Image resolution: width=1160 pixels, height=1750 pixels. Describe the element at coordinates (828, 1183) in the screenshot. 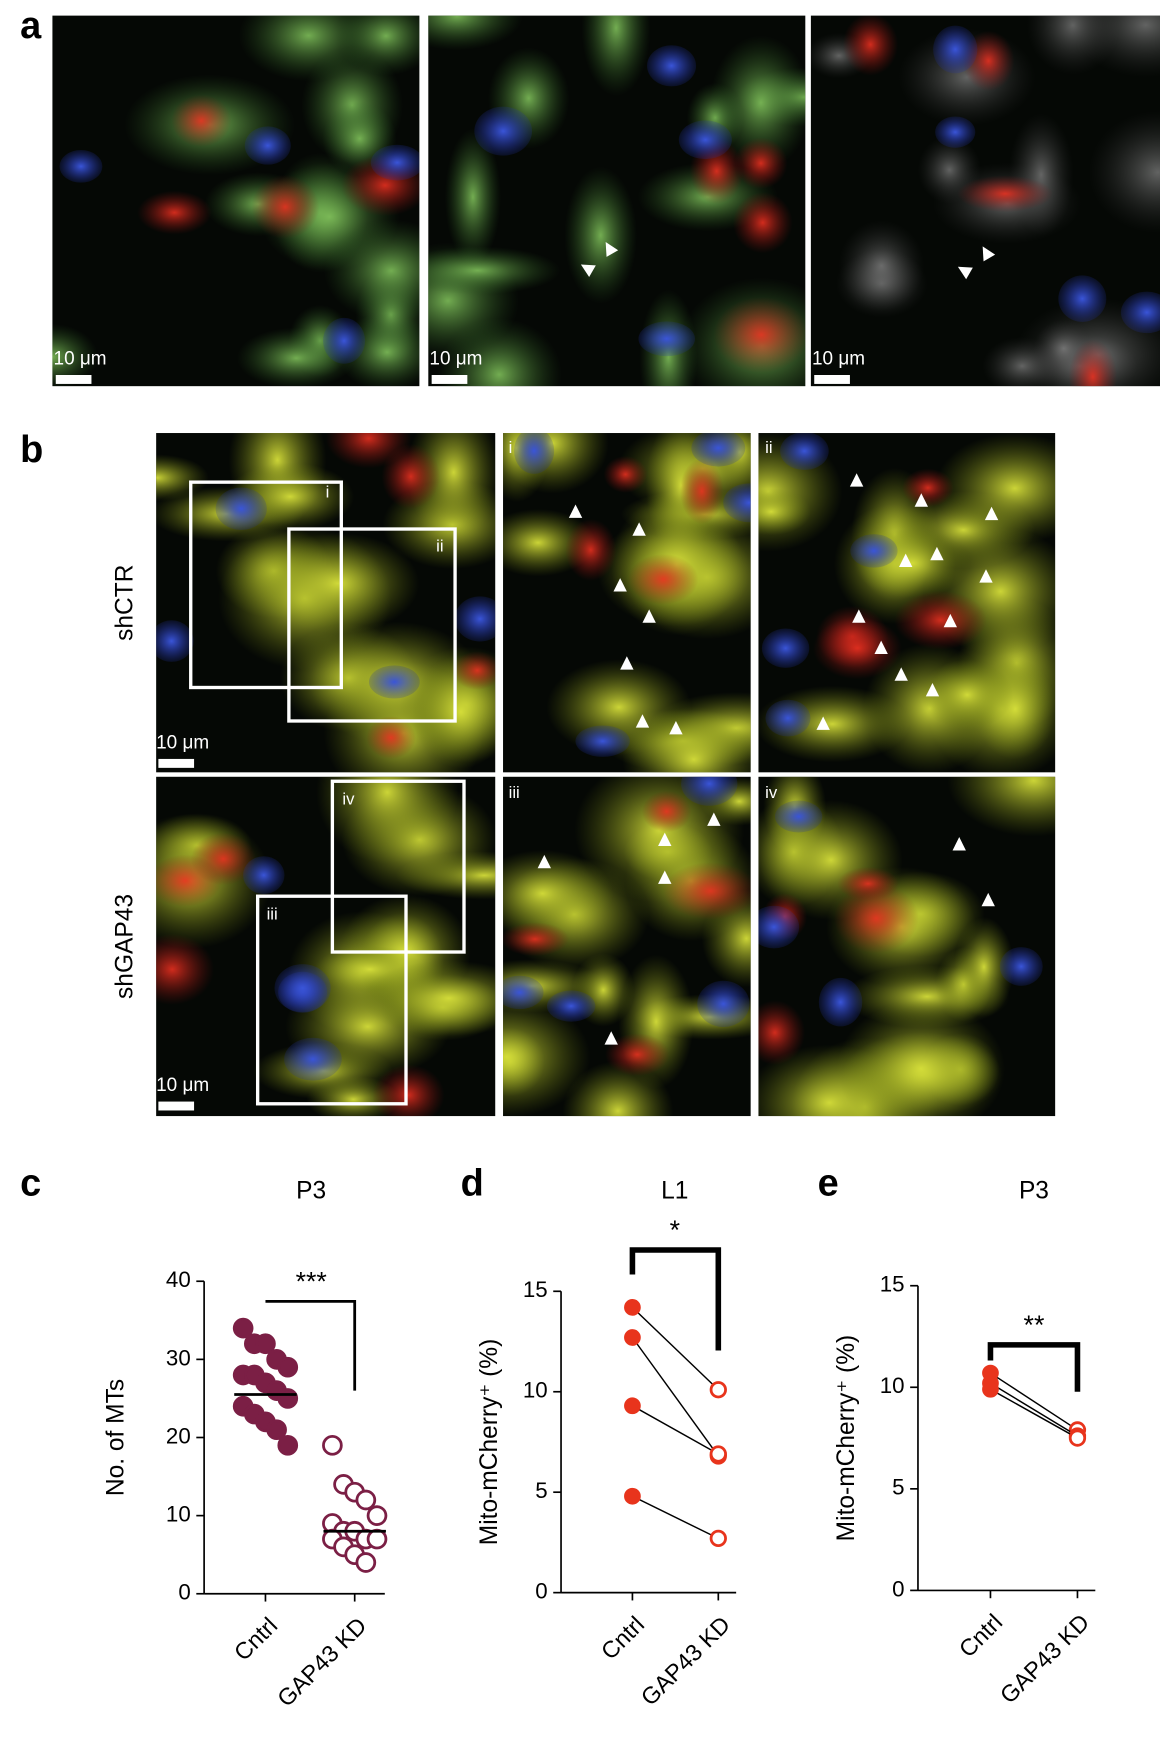

I see `panel-label: e` at that location.